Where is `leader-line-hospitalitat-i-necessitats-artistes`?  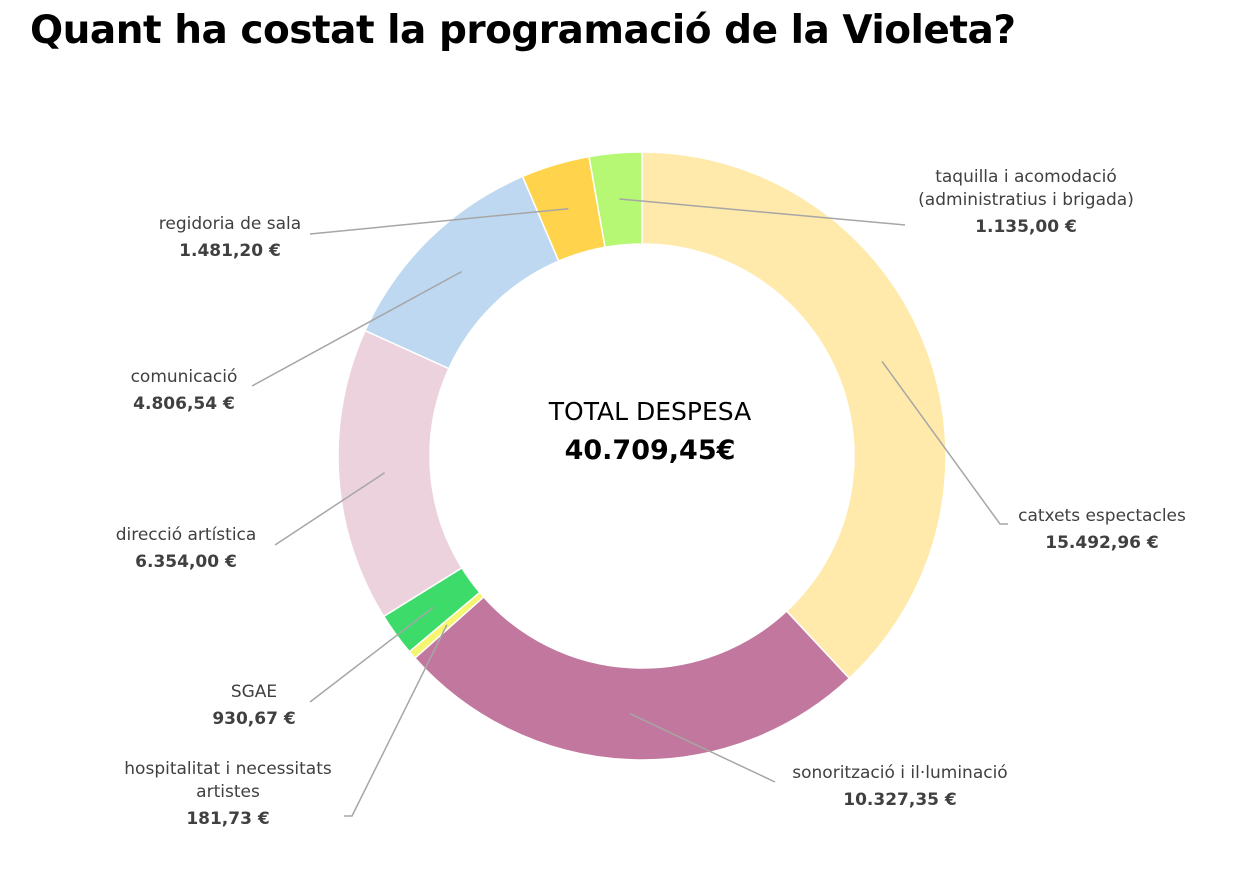 leader-line-hospitalitat-i-necessitats-artistes is located at coordinates (396, 720).